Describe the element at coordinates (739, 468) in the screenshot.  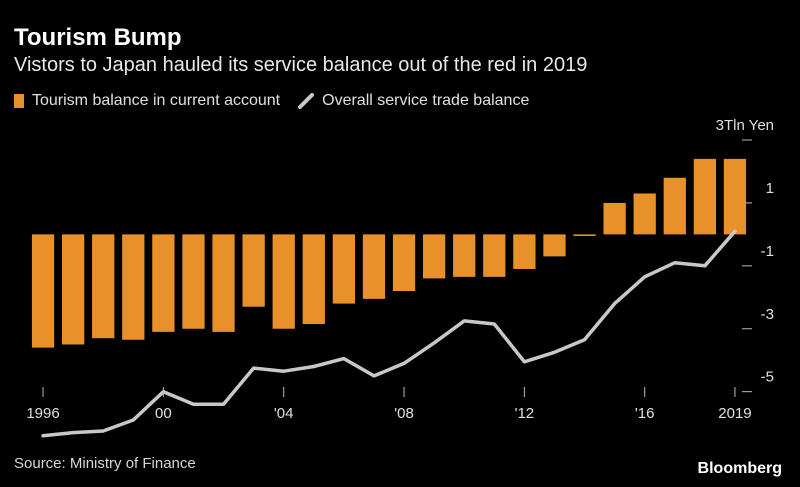
I see `brand-logo: Bloomberg` at that location.